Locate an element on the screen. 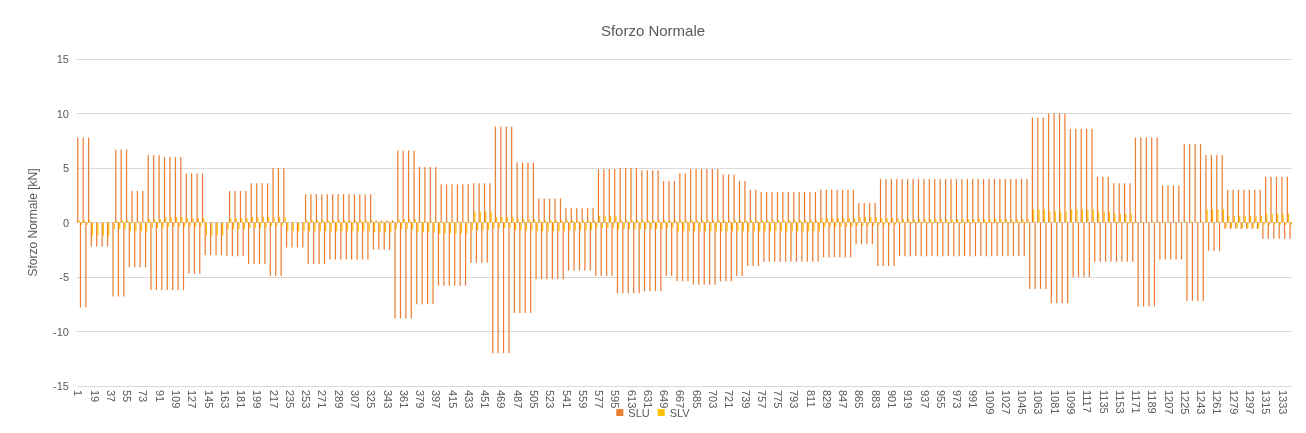  x-tick-label: 235 is located at coordinates (289, 399).